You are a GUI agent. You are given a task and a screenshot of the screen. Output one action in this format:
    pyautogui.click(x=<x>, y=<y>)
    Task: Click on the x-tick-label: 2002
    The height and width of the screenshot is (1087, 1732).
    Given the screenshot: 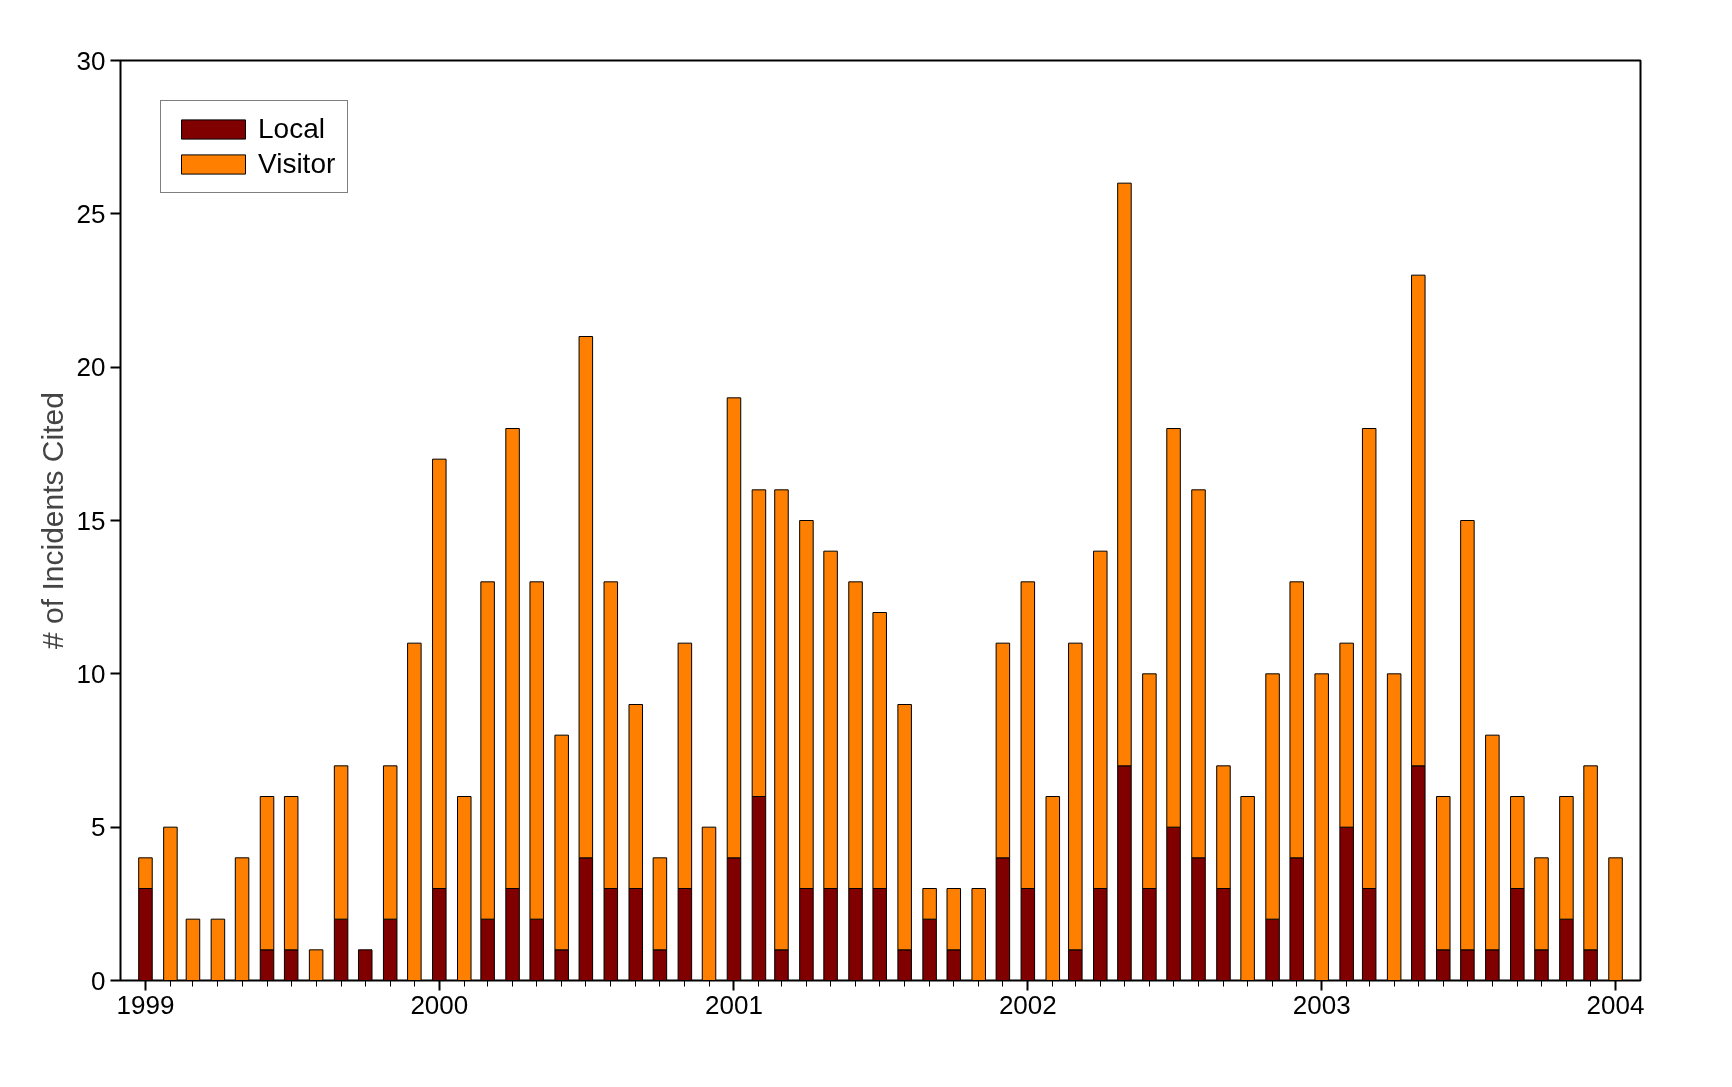 What is the action you would take?
    pyautogui.click(x=1027, y=1004)
    